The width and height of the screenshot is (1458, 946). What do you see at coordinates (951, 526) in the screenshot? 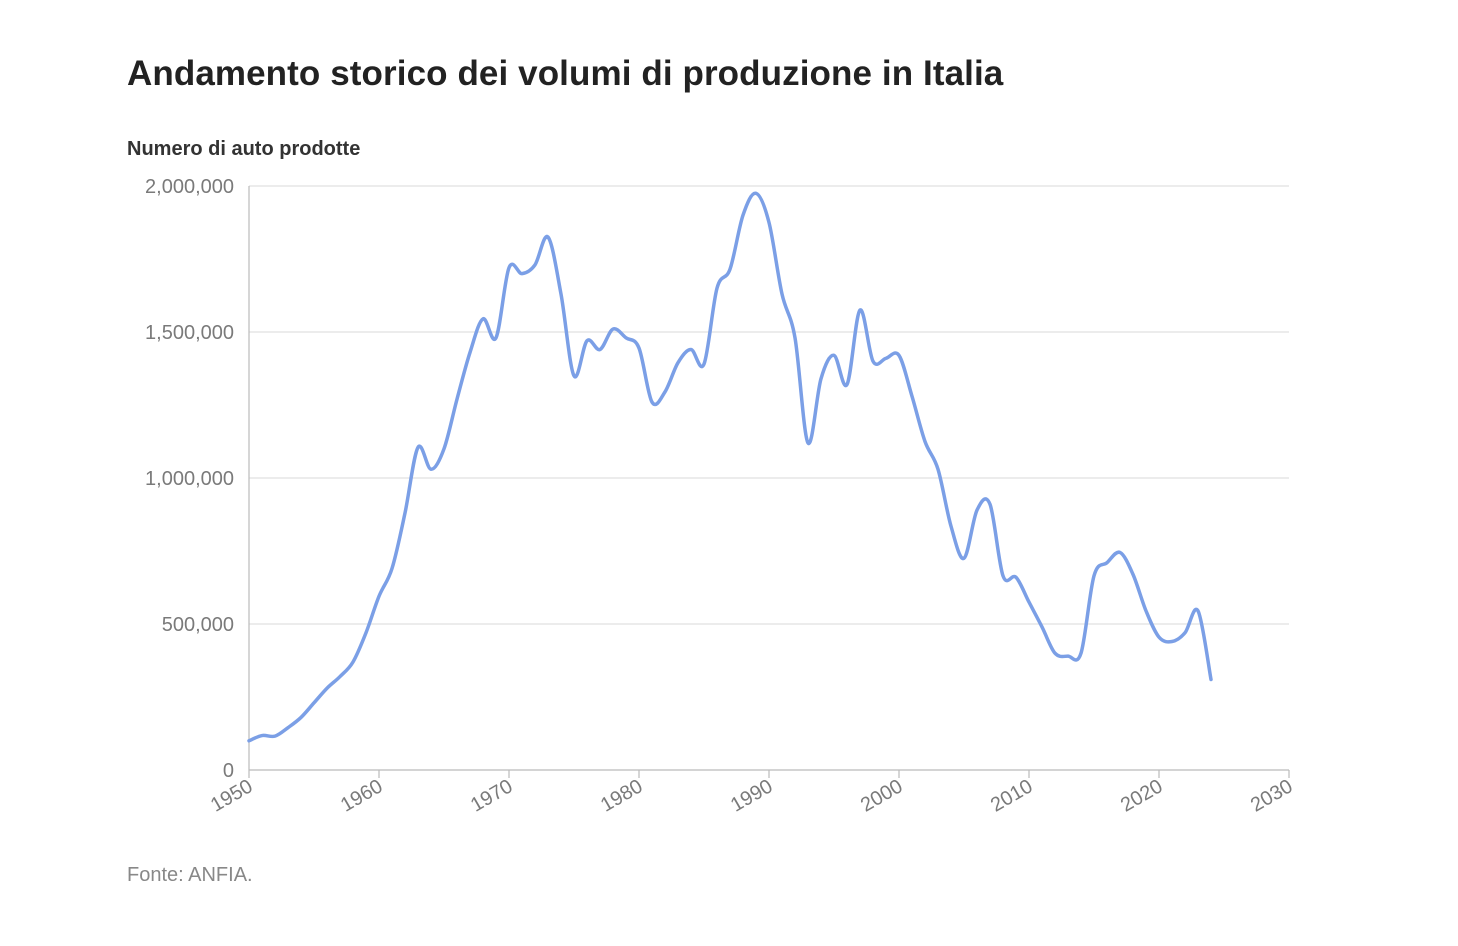
I see `data-point-2004` at bounding box center [951, 526].